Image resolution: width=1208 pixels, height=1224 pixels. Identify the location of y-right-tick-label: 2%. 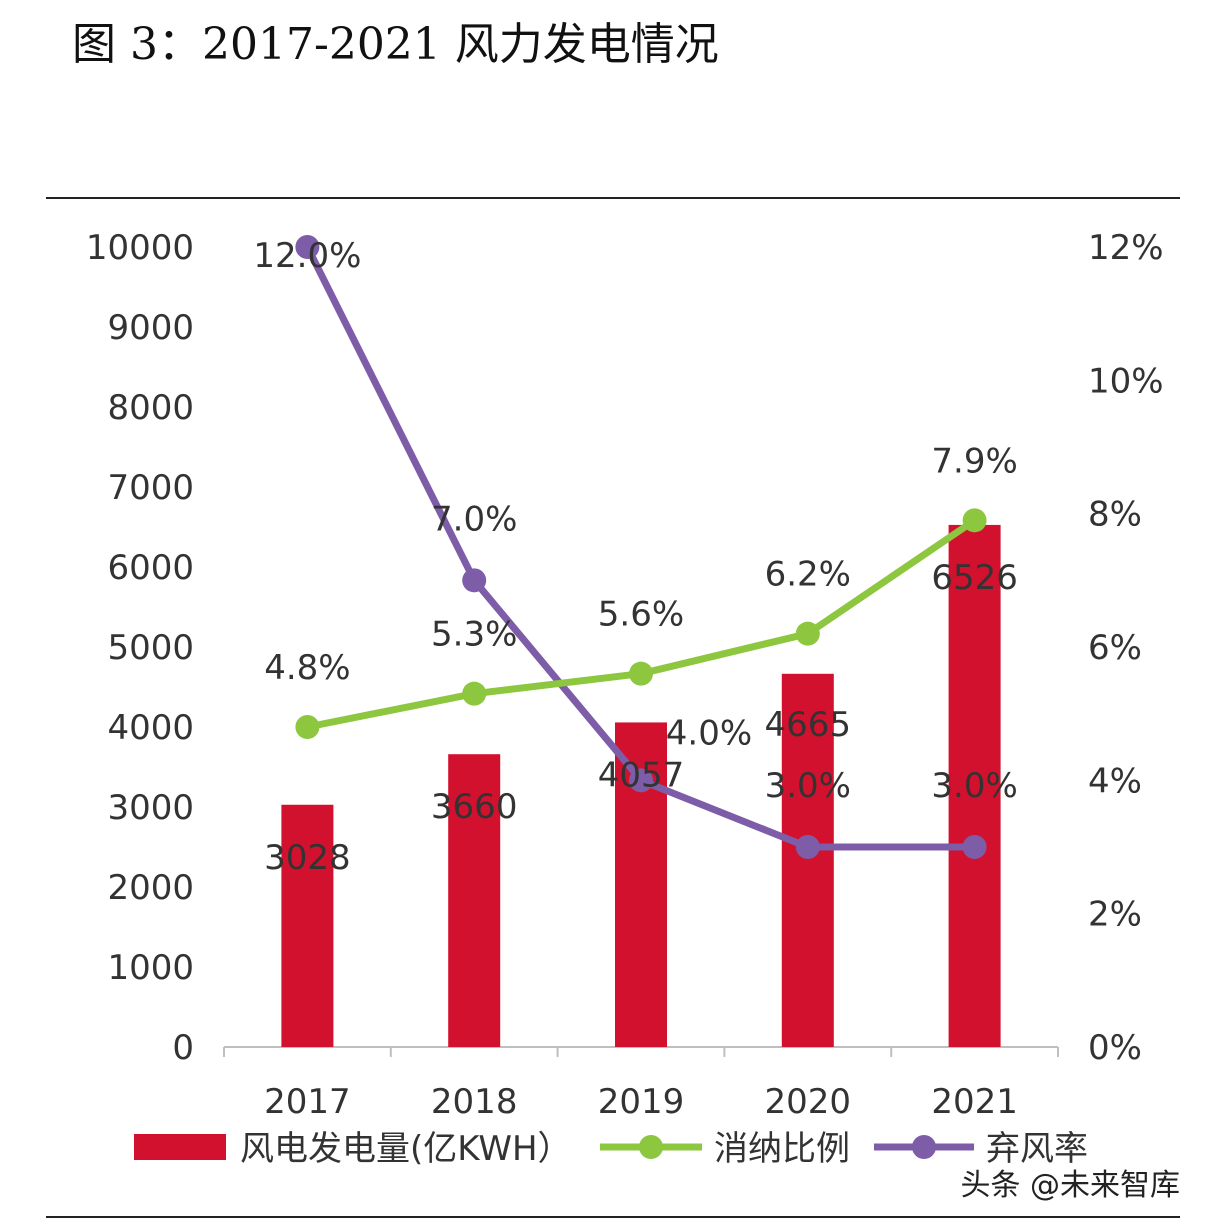
(1115, 915).